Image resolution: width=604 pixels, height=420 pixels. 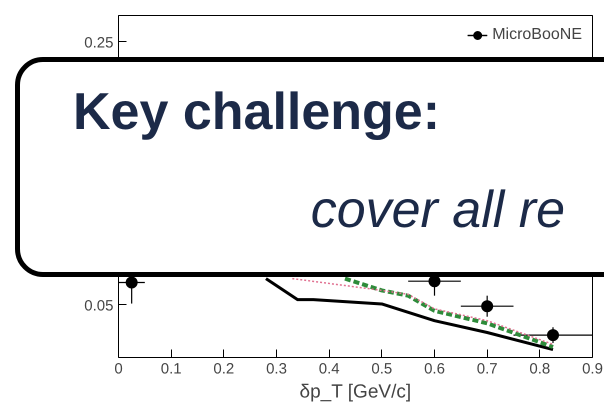 I want to click on x-tick-label: 0.1, so click(x=171, y=369).